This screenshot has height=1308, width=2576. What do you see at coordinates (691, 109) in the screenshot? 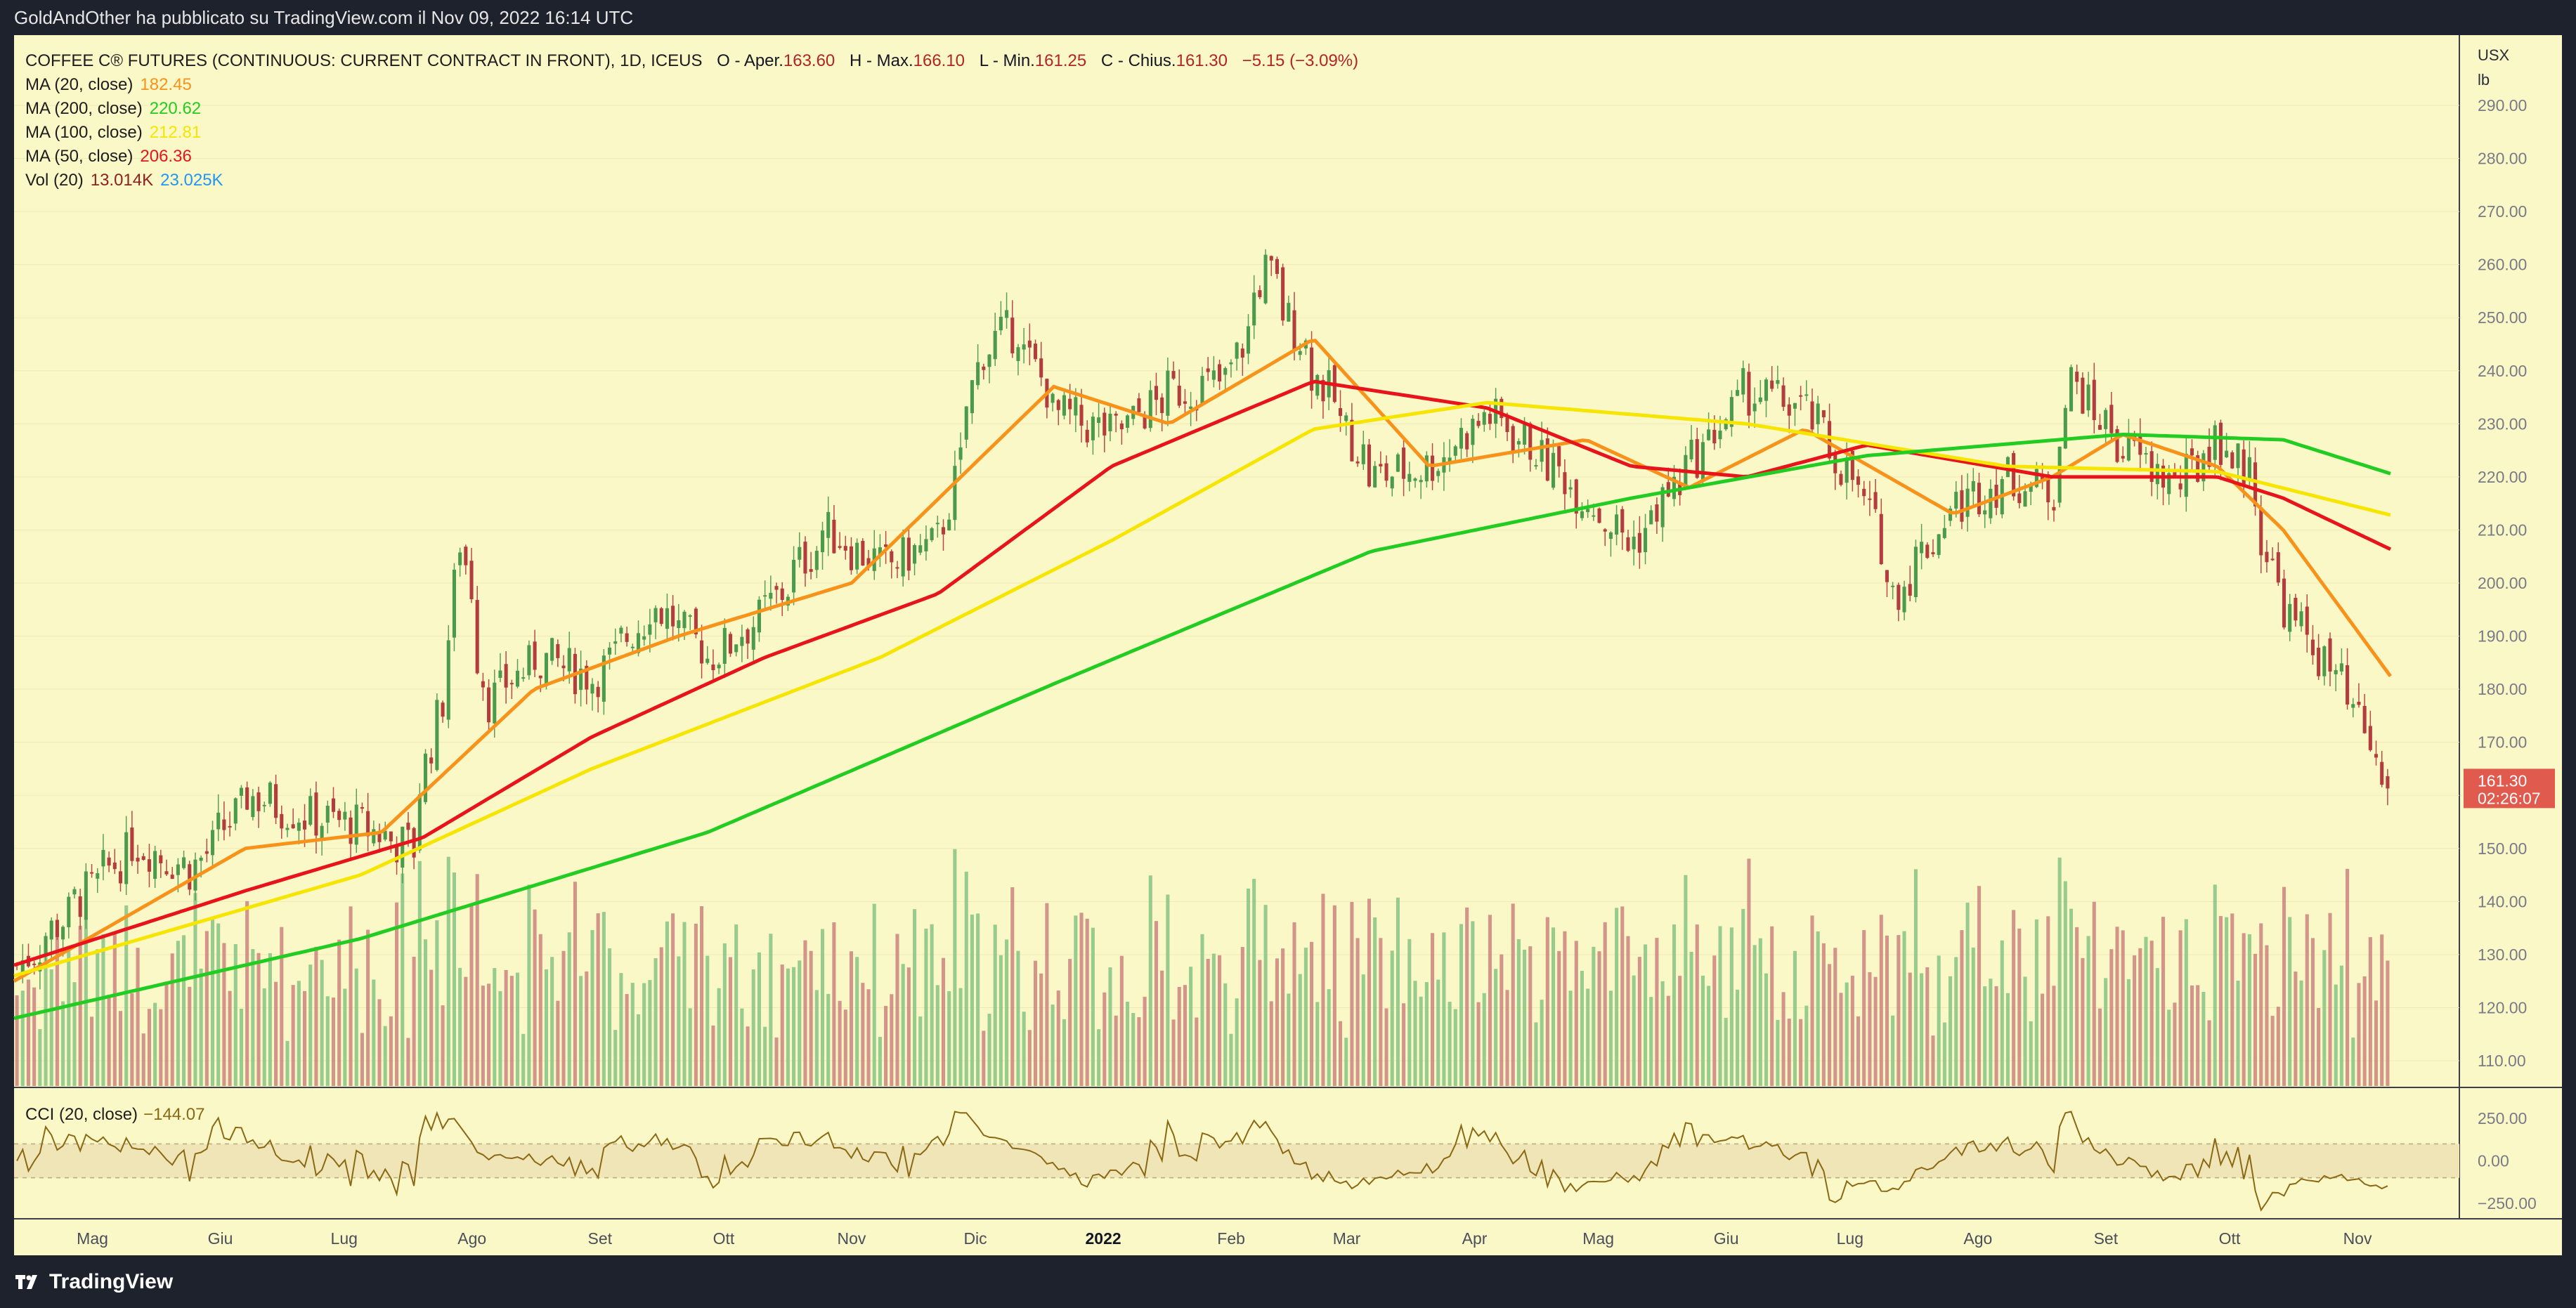
I see `legend-ma200: MA (200, close) 220.62` at bounding box center [691, 109].